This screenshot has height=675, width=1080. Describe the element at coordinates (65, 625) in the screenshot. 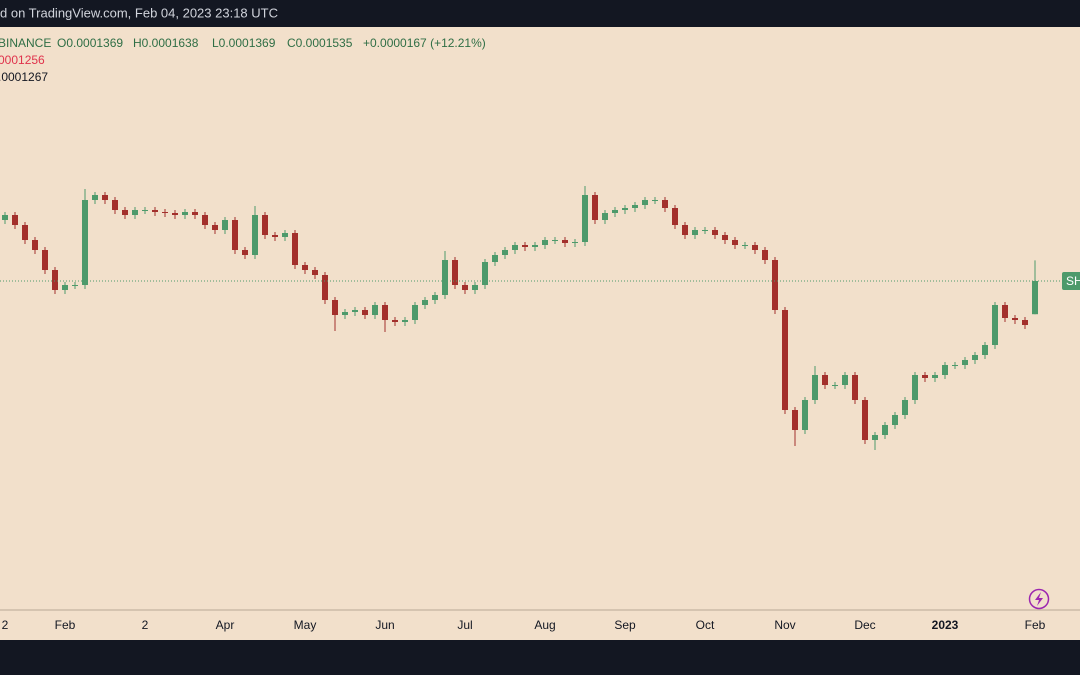

I see `x-tick-label: Feb` at that location.